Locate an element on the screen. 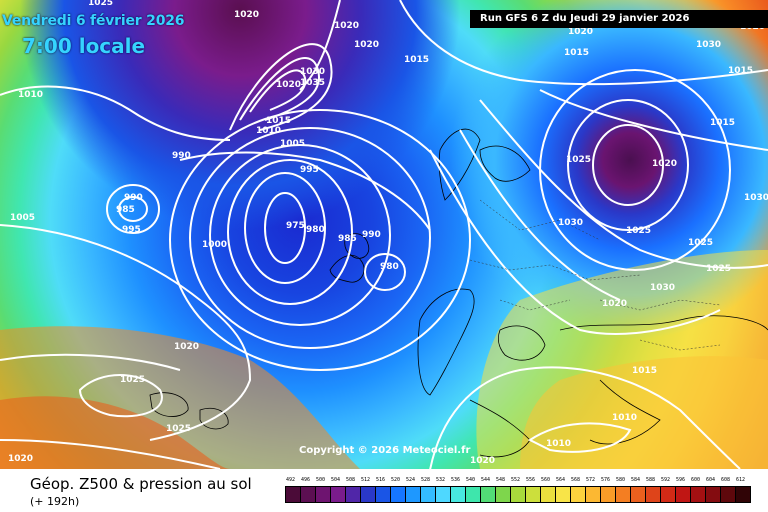 This screenshot has height=512, width=768. copyright: Copyright © 2026 Meteociel.fr is located at coordinates (385, 450).